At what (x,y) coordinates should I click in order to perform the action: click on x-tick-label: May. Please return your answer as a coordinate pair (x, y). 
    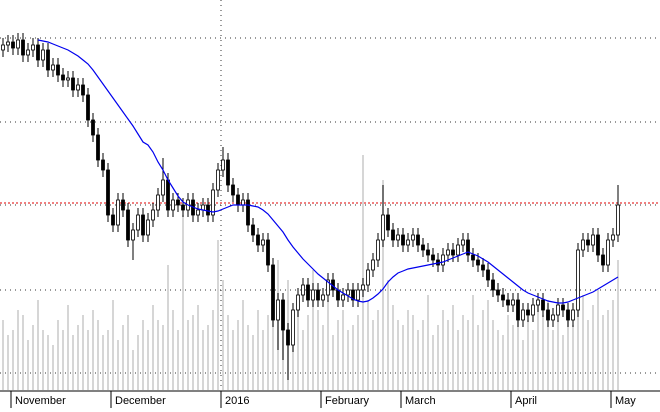
    Looking at the image, I should click on (625, 401).